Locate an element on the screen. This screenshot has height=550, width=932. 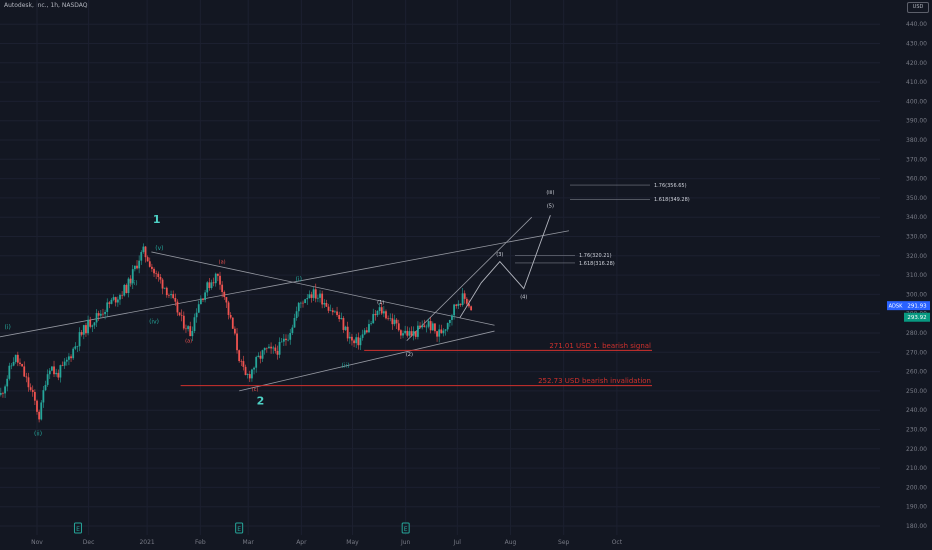
wave-label: (iv) is located at coordinates (154, 321).